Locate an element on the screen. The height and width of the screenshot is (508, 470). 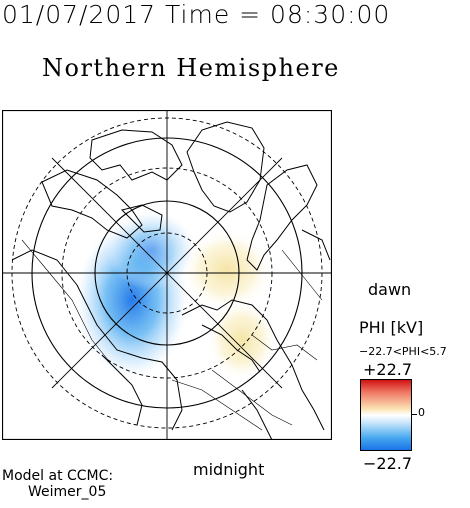
colorbar-zero-label: 0 is located at coordinates (421, 412).